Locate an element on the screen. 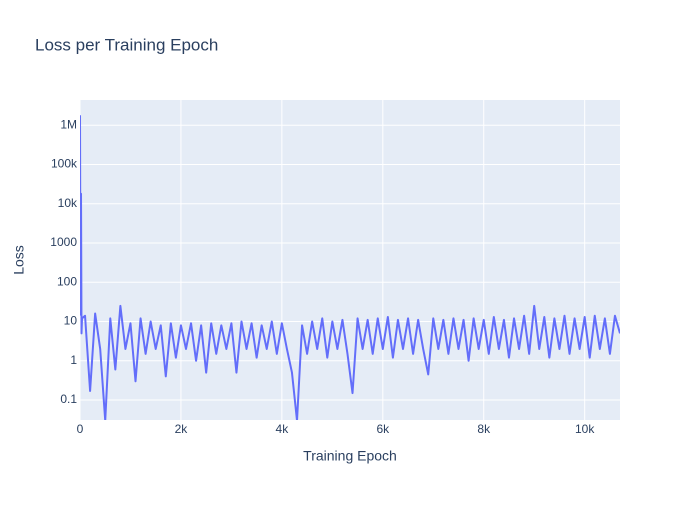 This screenshot has height=505, width=700. y-tick-label: 1 is located at coordinates (73, 360).